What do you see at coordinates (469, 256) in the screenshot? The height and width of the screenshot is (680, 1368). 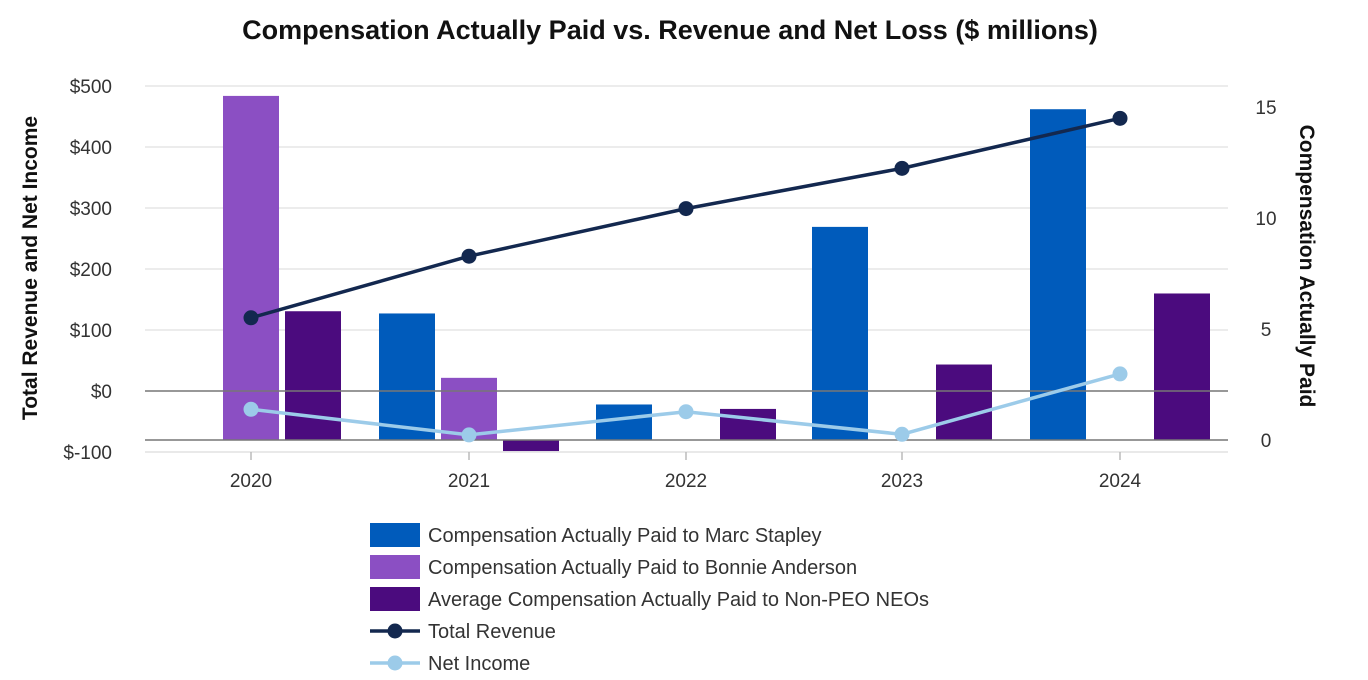 I see `revenue-point-2021` at bounding box center [469, 256].